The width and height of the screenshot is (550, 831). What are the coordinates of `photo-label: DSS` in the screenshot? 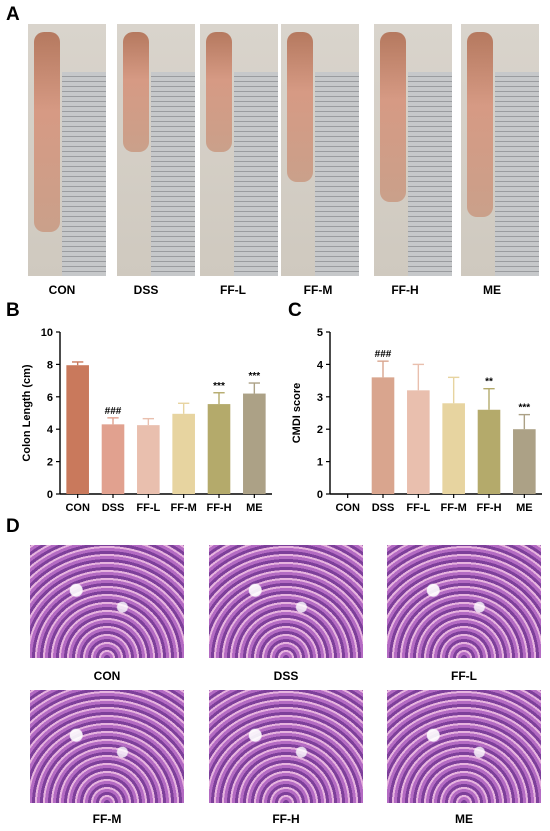 It's located at (146, 290).